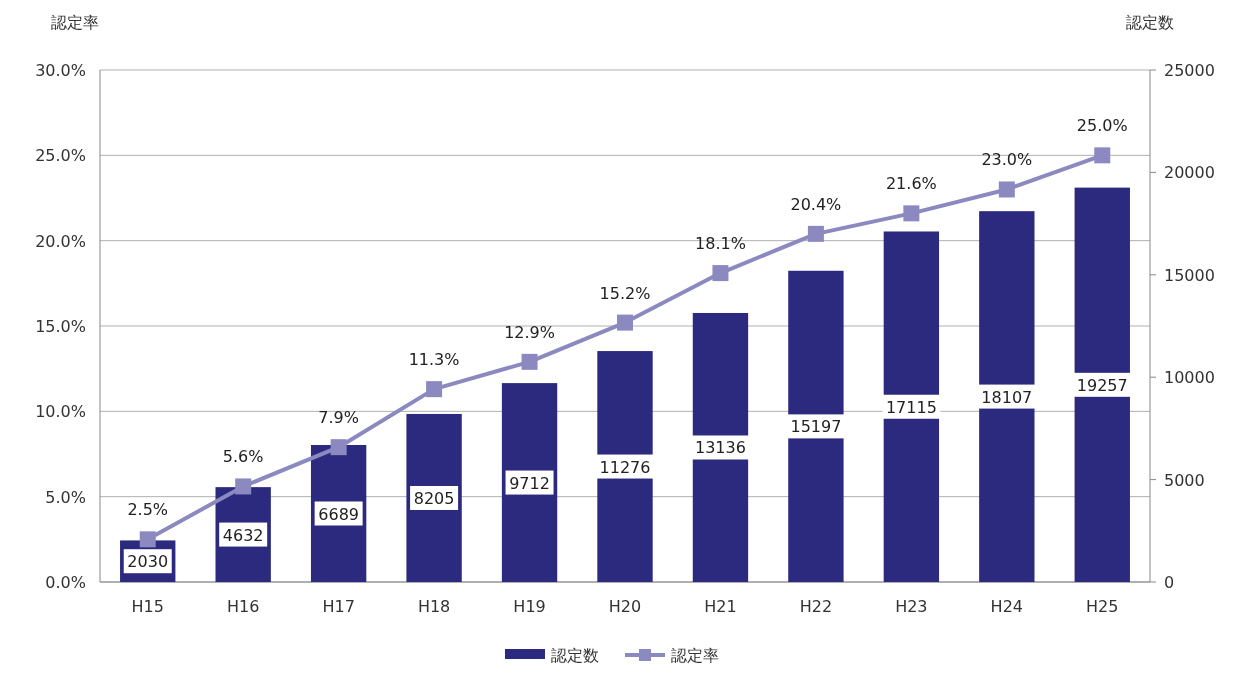  What do you see at coordinates (625, 606) in the screenshot?
I see `x-tick-label: H20` at bounding box center [625, 606].